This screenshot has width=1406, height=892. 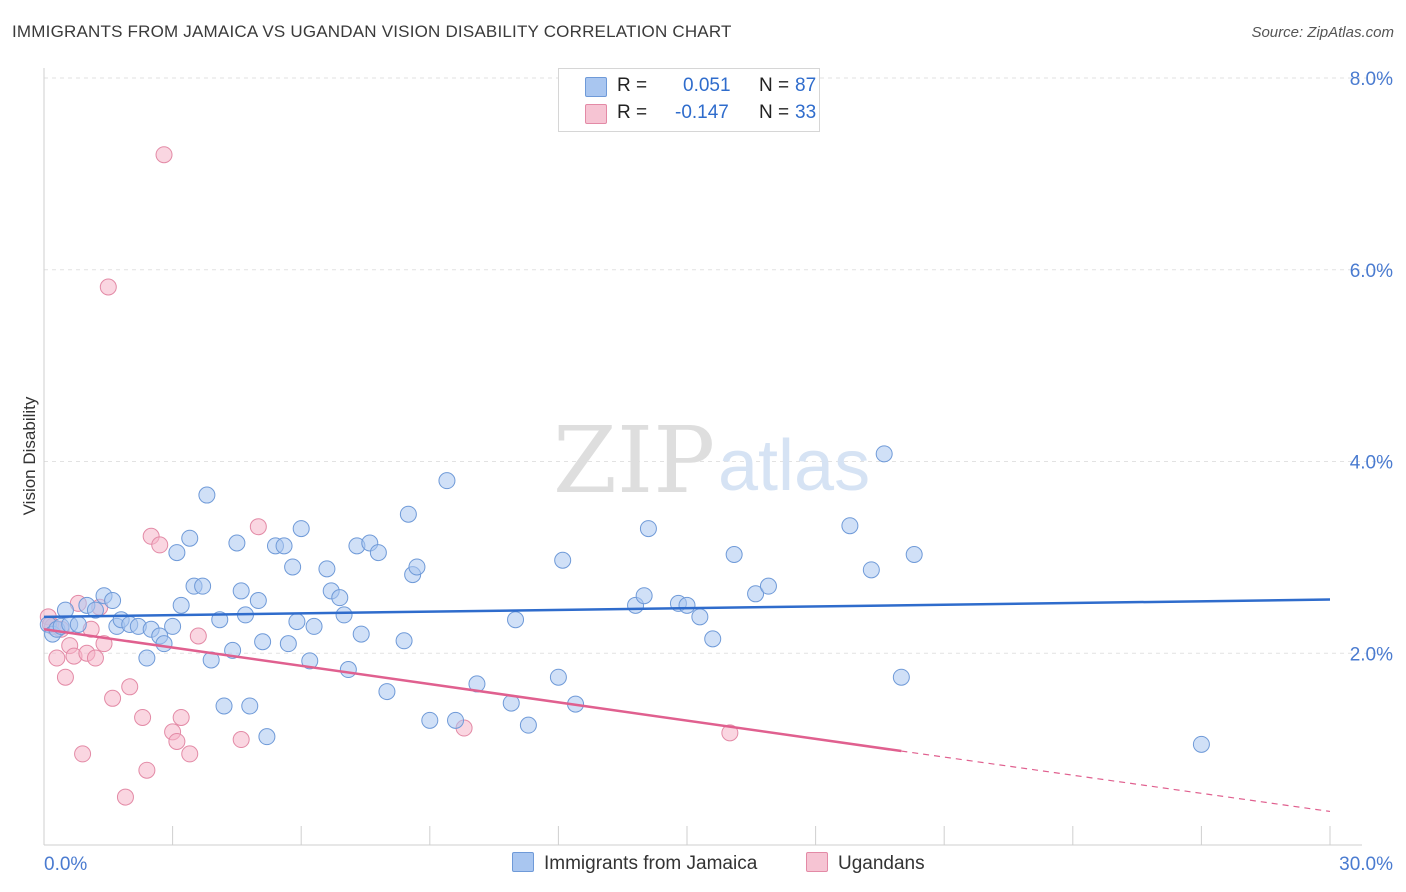 What do you see at coordinates (1371, 79) in the screenshot?
I see `y-tick-label: 8.0%` at bounding box center [1371, 79].